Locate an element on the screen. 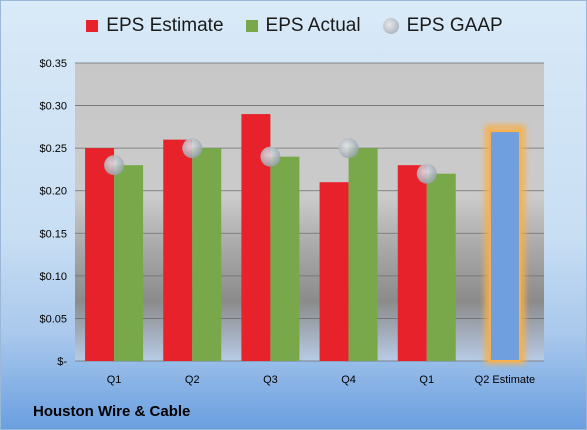 This screenshot has width=587, height=430. y-tick-label: $0.05 is located at coordinates (53, 319).